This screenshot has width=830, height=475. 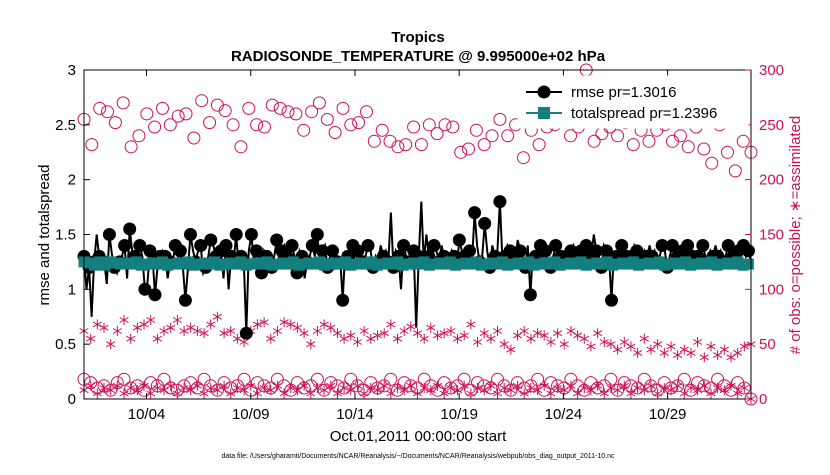 I want to click on legend-rmse-marker, so click(x=544, y=92).